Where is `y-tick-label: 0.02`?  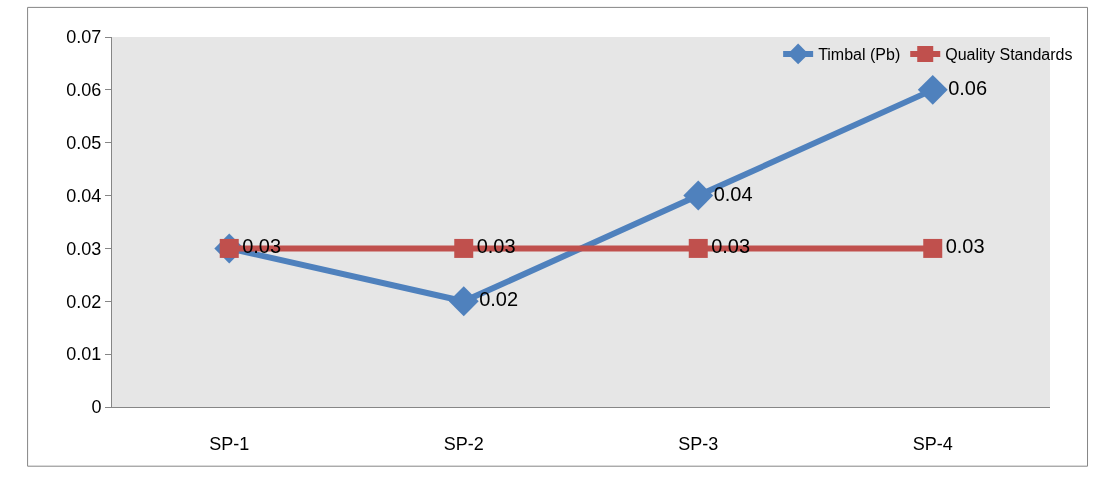
y-tick-label: 0.02 is located at coordinates (84, 301).